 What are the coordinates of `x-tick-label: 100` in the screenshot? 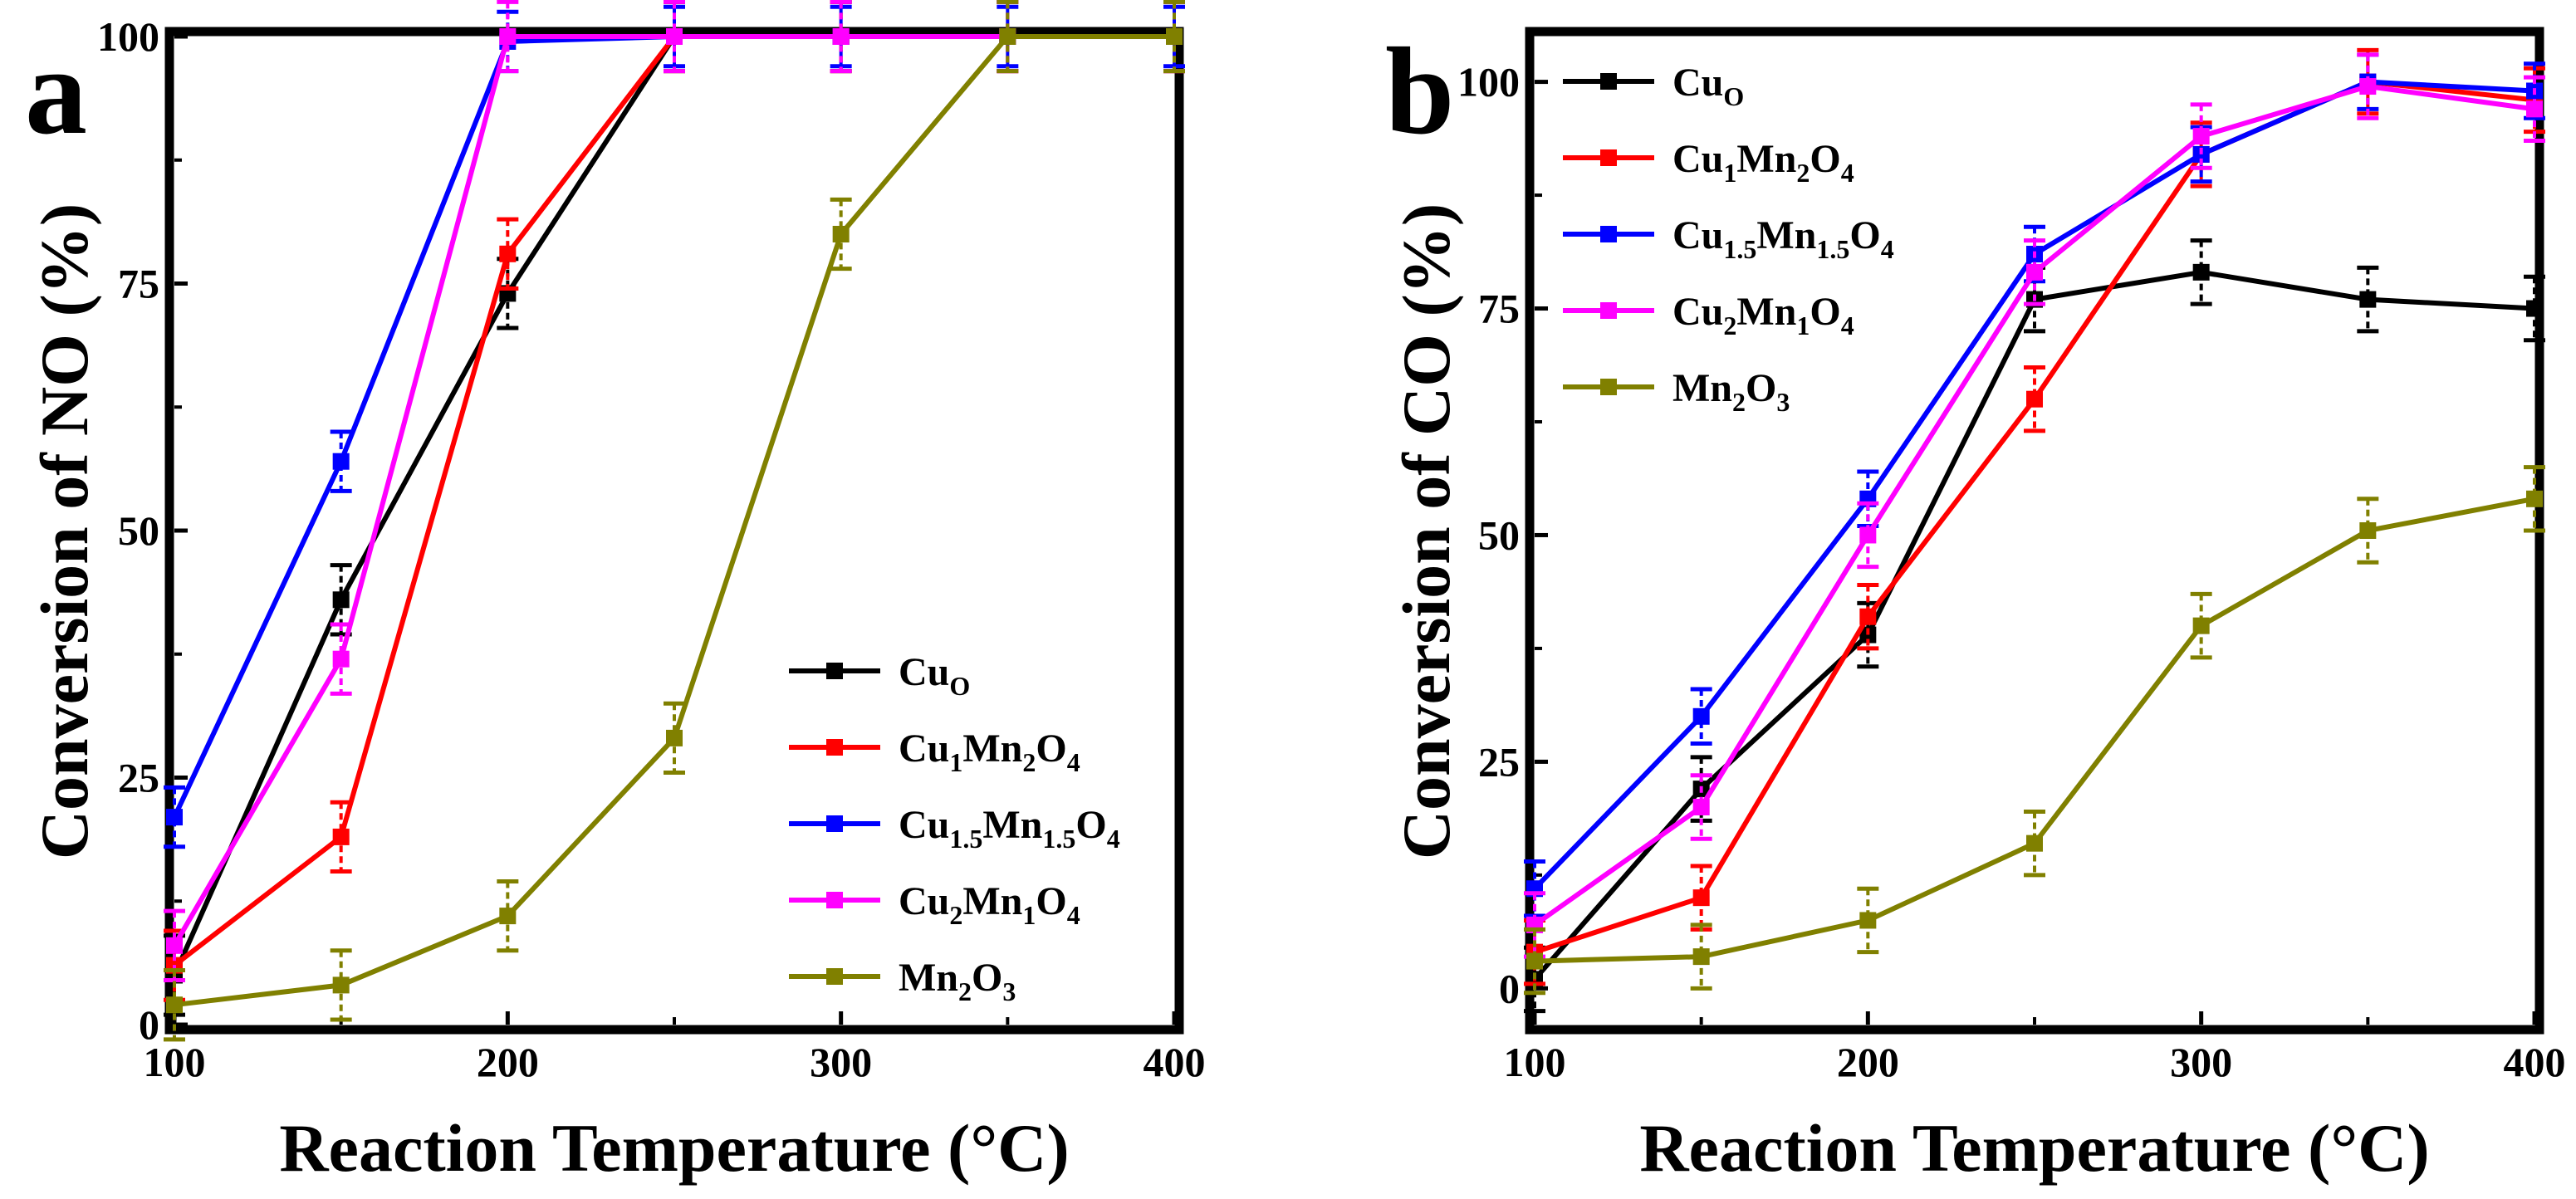 It's located at (175, 1062).